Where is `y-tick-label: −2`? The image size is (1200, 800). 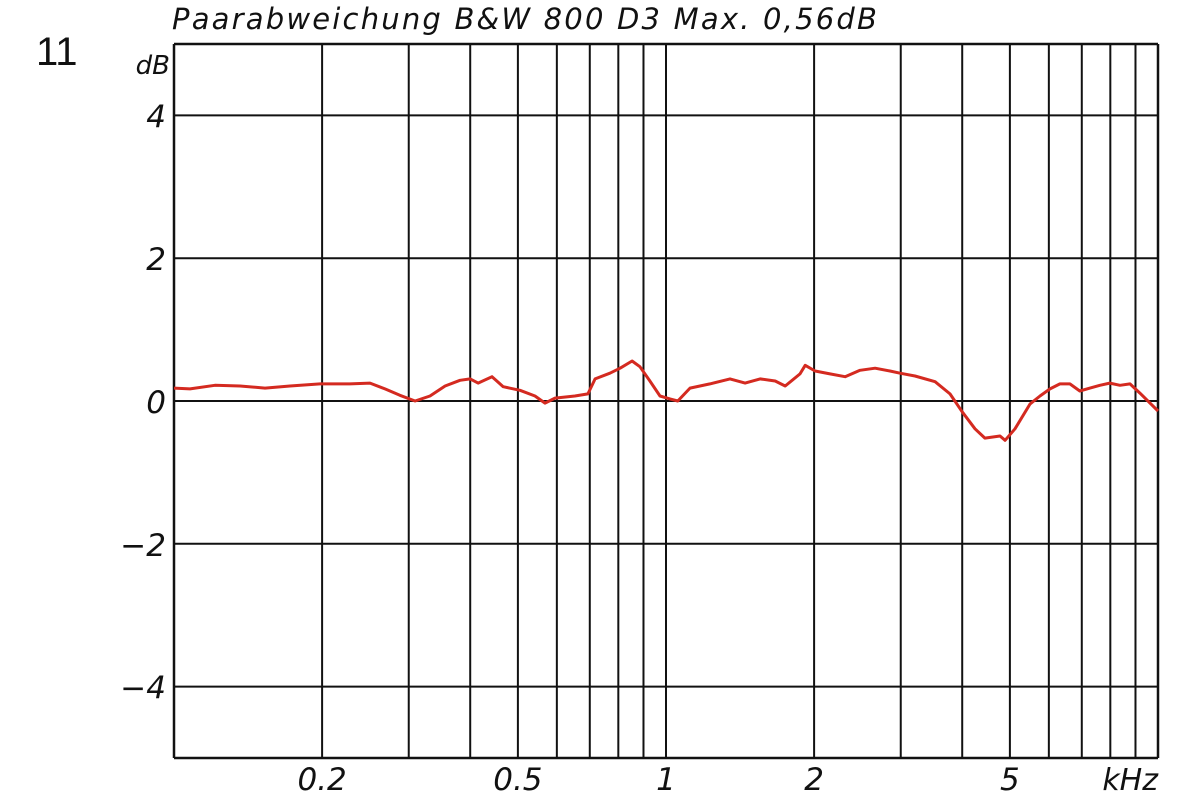
y-tick-label: −2 is located at coordinates (143, 546).